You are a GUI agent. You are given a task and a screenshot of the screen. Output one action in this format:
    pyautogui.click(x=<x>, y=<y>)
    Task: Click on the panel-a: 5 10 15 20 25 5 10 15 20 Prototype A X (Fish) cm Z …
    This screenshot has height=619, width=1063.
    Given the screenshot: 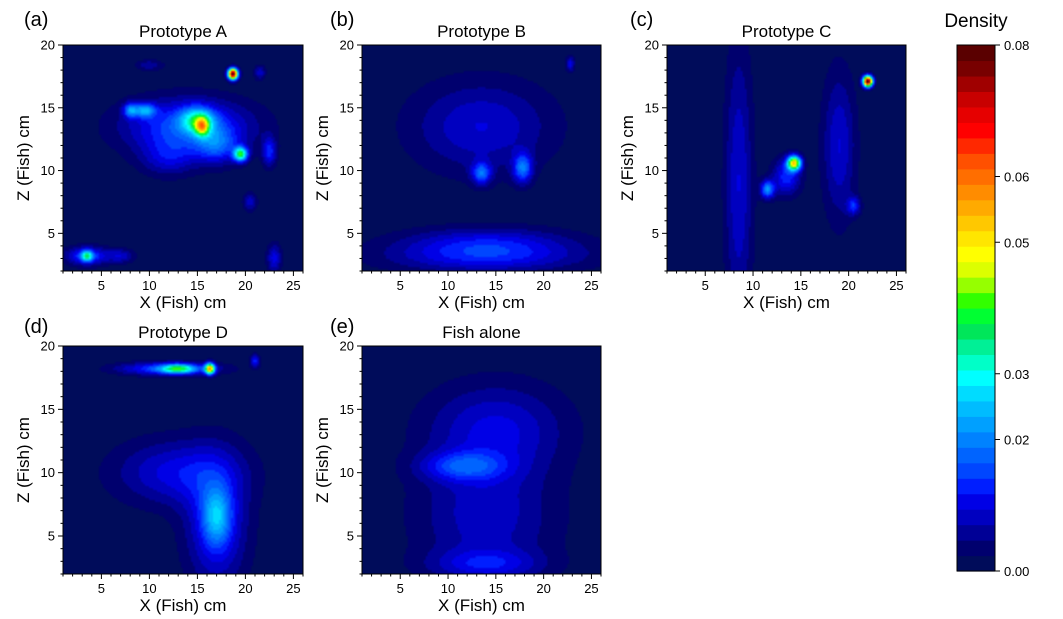 What is the action you would take?
    pyautogui.click(x=159, y=160)
    